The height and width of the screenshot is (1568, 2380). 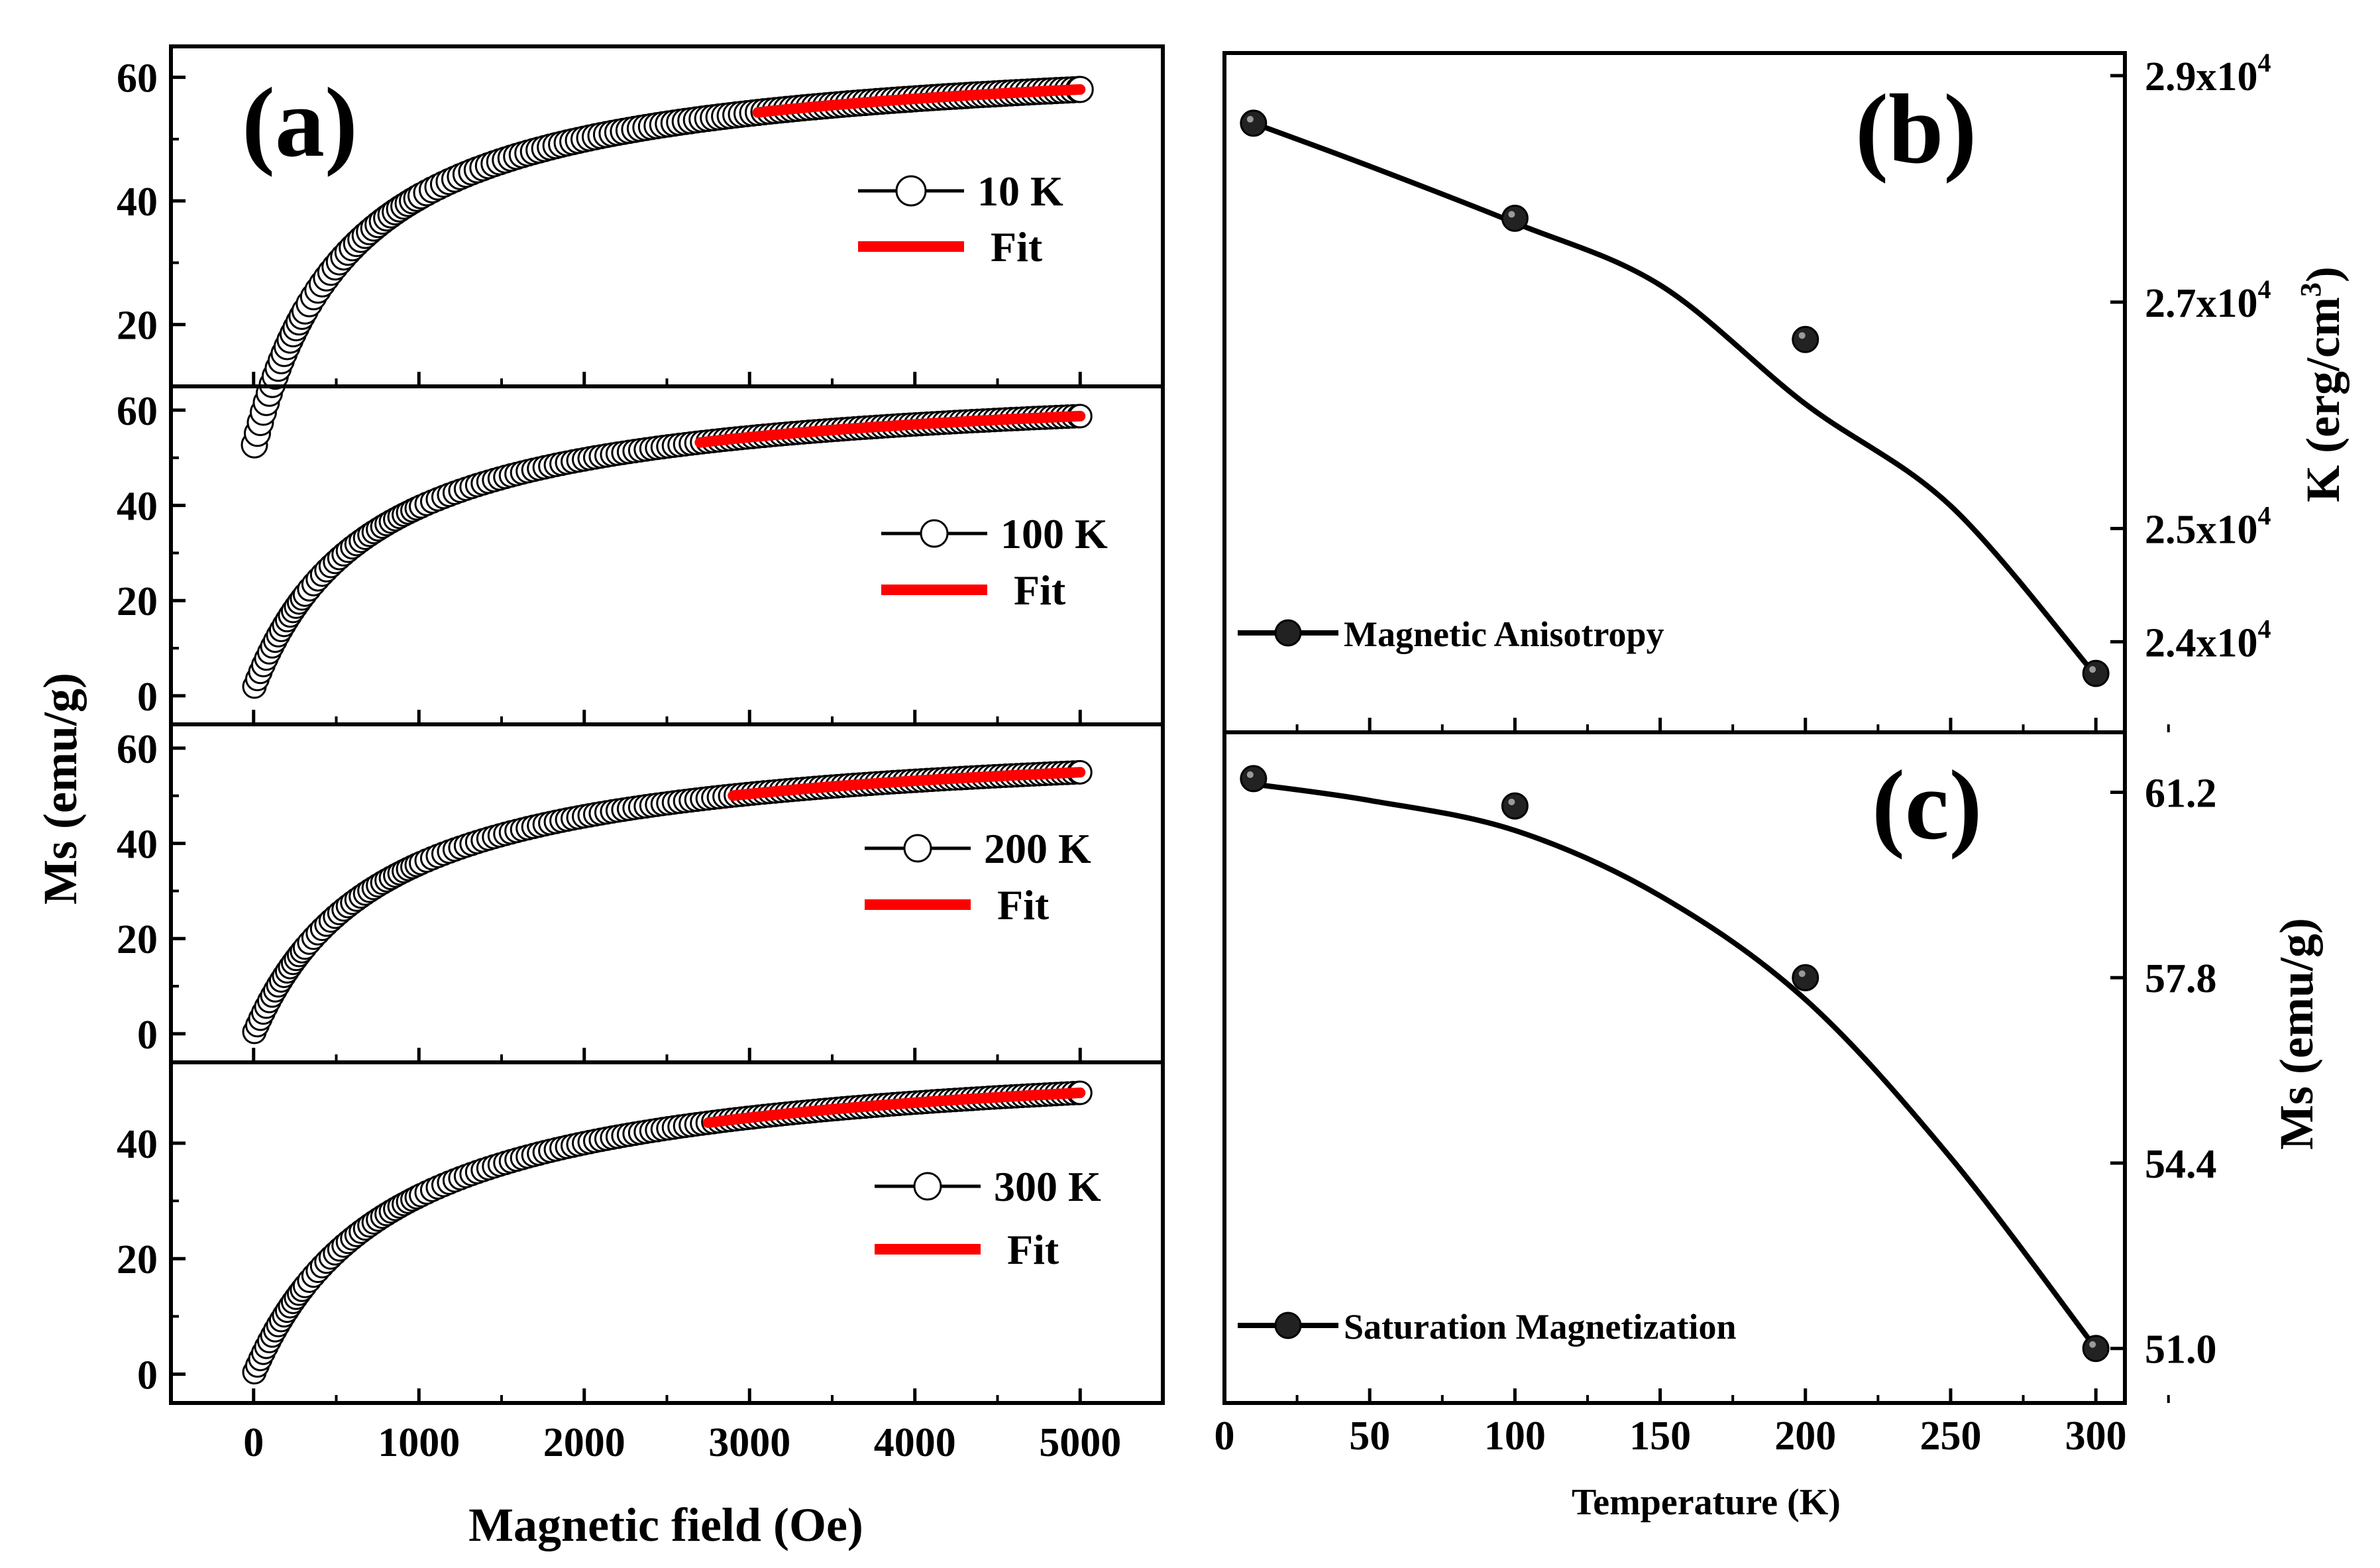 What do you see at coordinates (915, 1442) in the screenshot?
I see `x-tick-label: 4000` at bounding box center [915, 1442].